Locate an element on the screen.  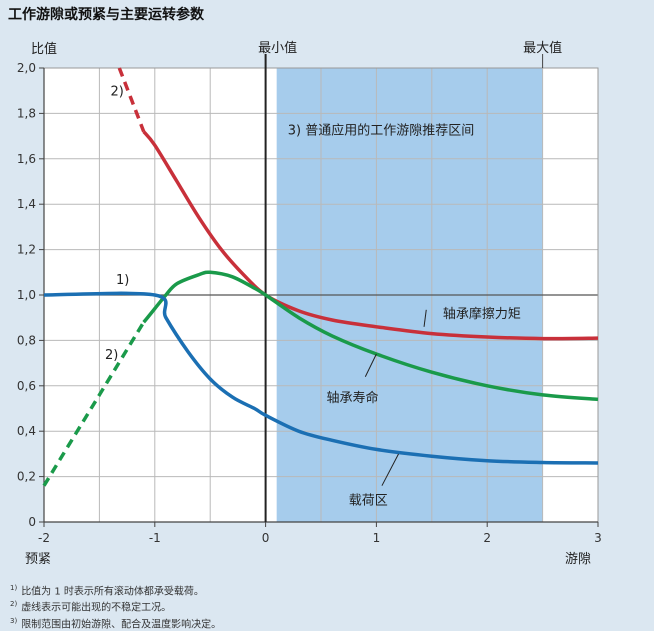
note-marker-2: 2) is located at coordinates (116, 92).